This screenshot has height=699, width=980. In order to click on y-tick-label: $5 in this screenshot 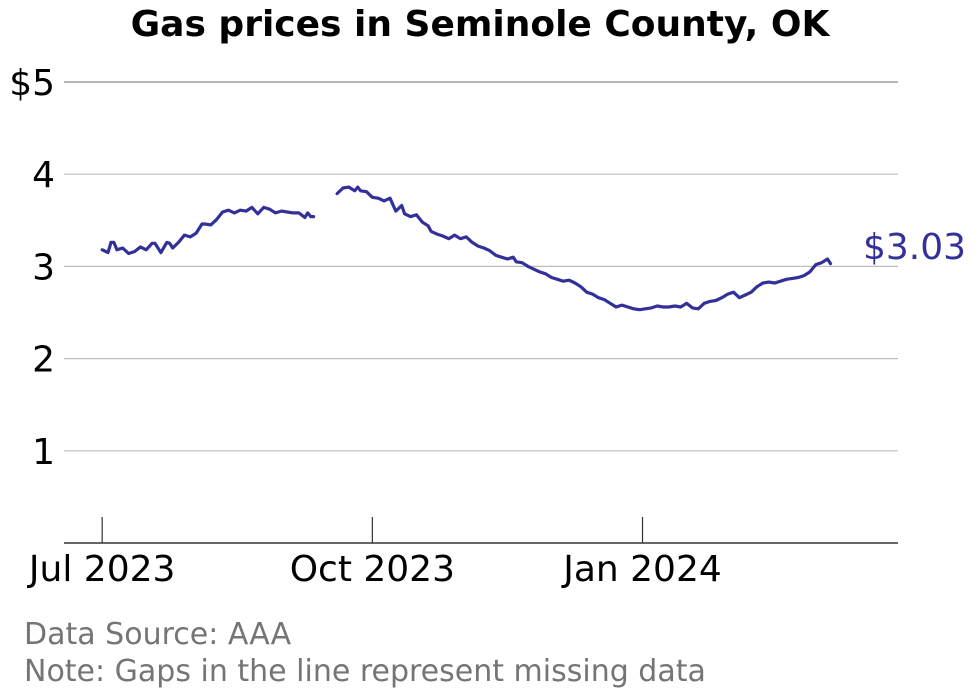, I will do `click(32, 83)`.